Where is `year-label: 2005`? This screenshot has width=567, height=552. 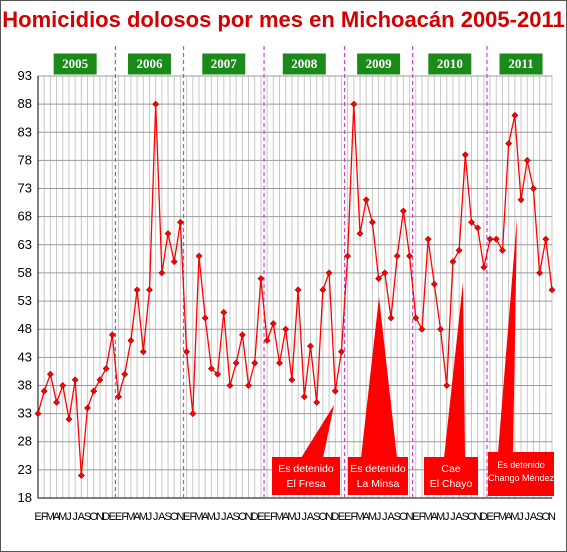
year-label: 2005 is located at coordinates (75, 63).